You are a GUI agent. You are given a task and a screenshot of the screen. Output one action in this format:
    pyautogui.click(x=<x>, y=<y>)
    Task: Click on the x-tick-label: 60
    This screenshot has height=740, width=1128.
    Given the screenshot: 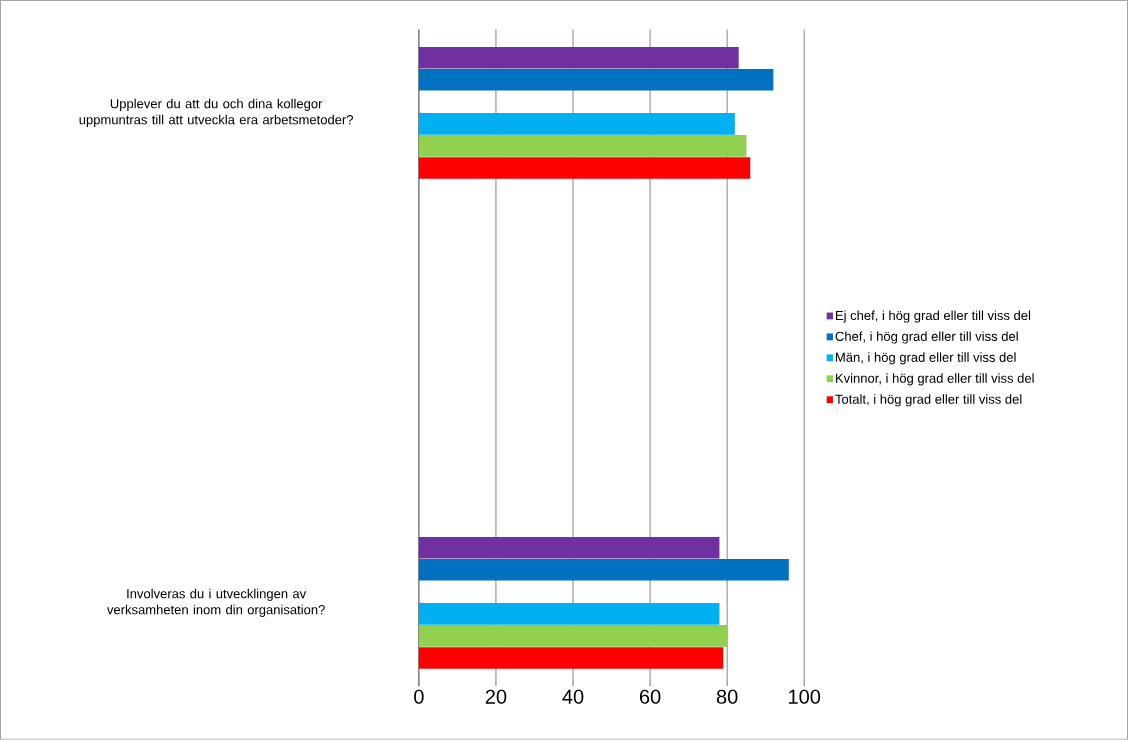 What is the action you would take?
    pyautogui.click(x=650, y=696)
    